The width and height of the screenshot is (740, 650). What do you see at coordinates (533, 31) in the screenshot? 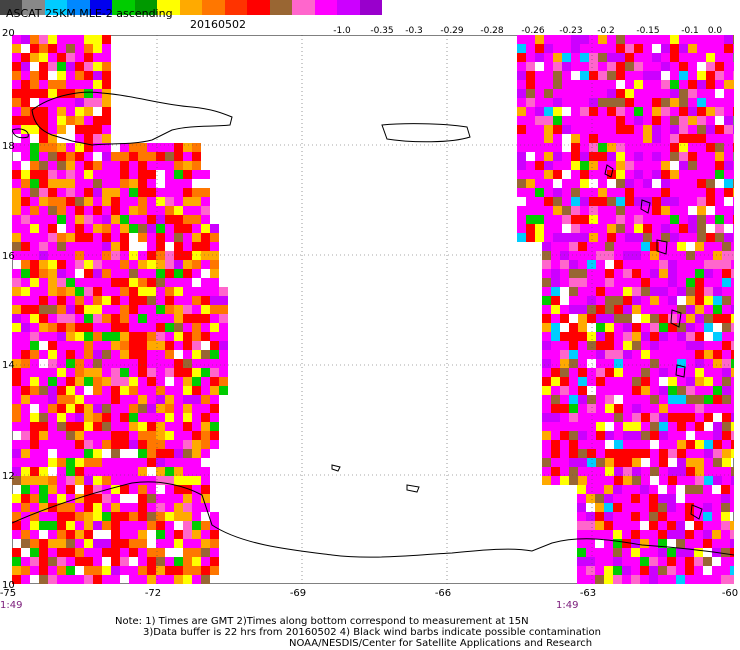
I see `colorbar-tick-label: -0.26` at bounding box center [533, 31].